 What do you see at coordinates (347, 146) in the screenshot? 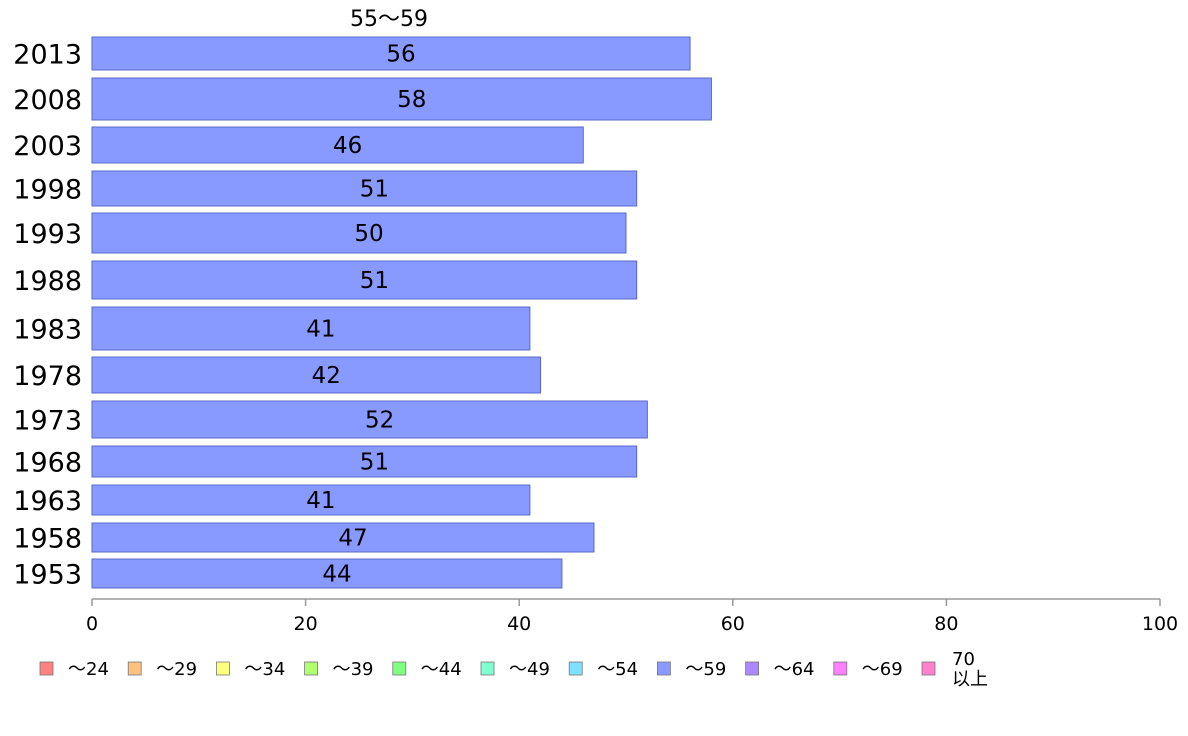
I see `bar-value-label: 46` at bounding box center [347, 146].